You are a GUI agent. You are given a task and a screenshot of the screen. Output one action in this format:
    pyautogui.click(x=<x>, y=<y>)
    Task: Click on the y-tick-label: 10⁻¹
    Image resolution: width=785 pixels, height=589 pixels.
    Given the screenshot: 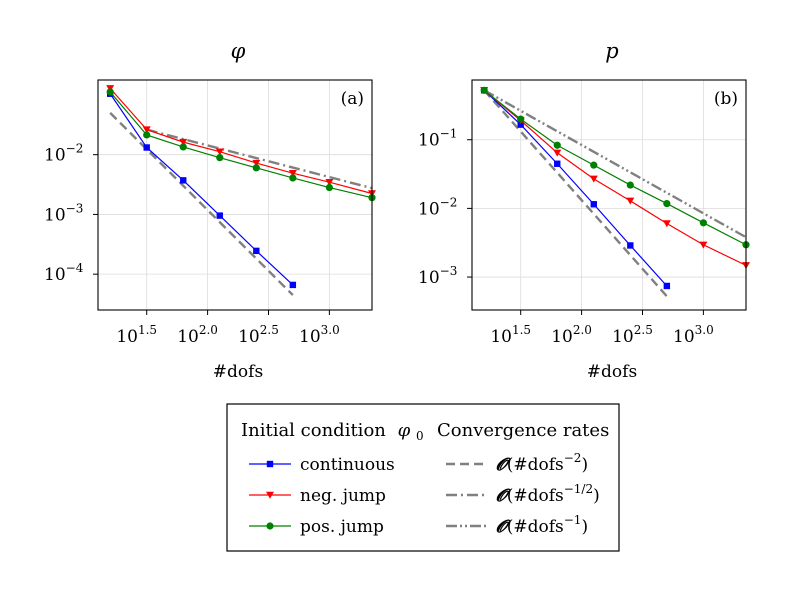 What is the action you would take?
    pyautogui.click(x=437, y=139)
    